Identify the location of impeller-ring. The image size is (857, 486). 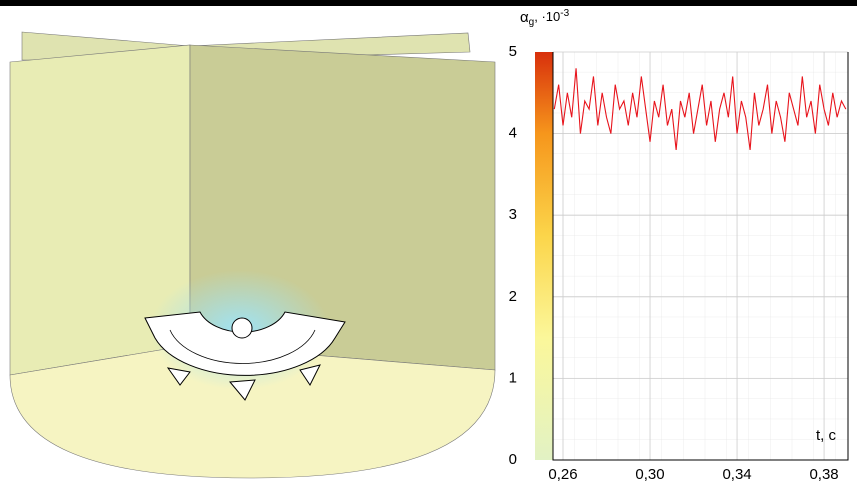
(242, 346).